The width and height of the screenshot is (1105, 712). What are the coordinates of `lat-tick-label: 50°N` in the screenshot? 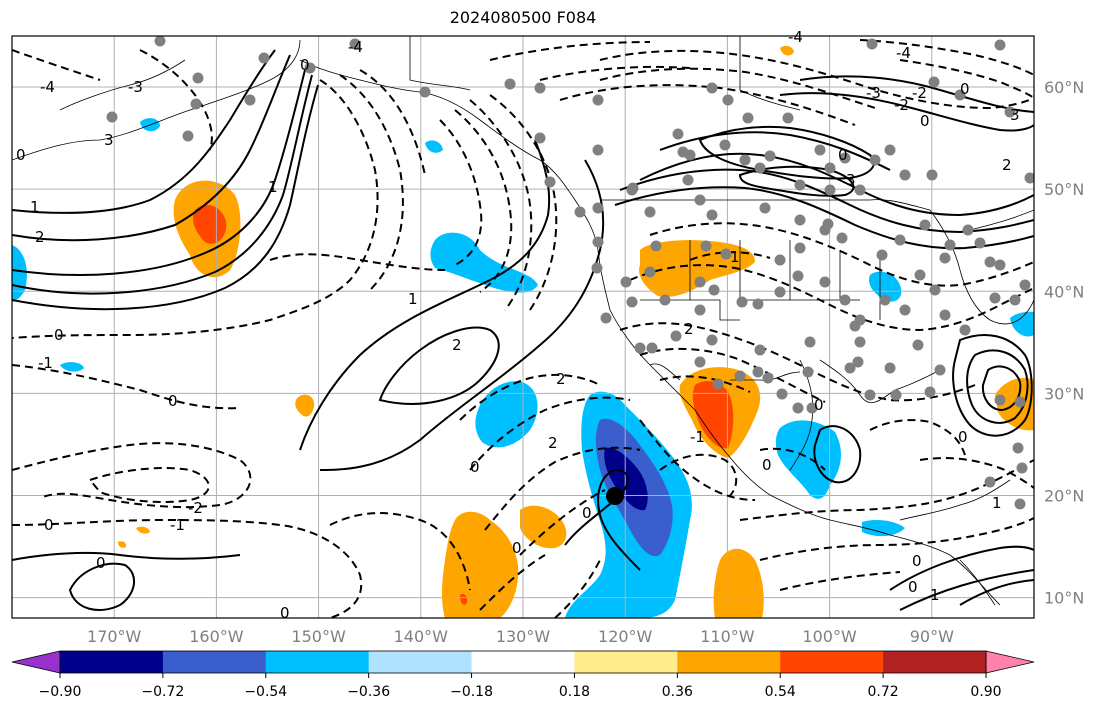 It's located at (1064, 189).